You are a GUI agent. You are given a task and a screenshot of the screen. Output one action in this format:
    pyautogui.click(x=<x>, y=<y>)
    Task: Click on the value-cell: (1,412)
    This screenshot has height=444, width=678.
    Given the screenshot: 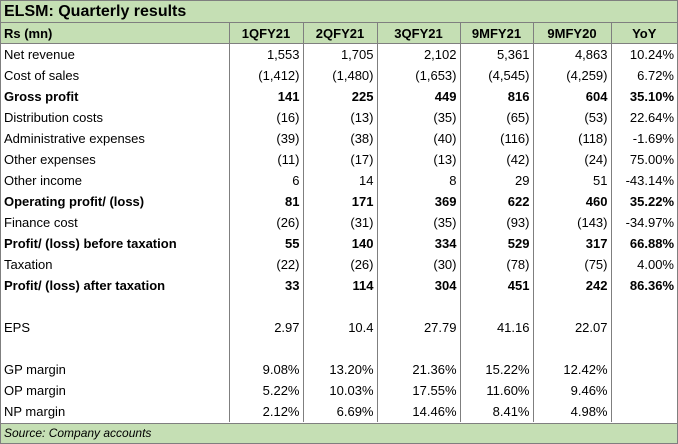 What is the action you would take?
    pyautogui.click(x=265, y=75)
    